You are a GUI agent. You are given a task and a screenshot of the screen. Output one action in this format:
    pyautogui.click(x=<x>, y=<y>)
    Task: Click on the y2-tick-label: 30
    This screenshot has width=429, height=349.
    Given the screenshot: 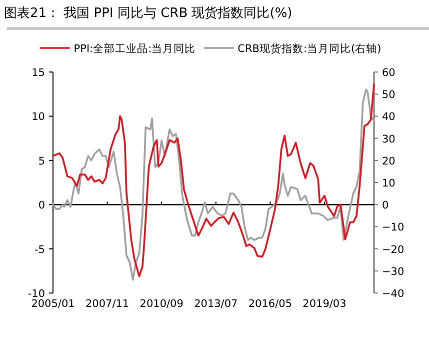 What is the action you would take?
    pyautogui.click(x=389, y=139)
    